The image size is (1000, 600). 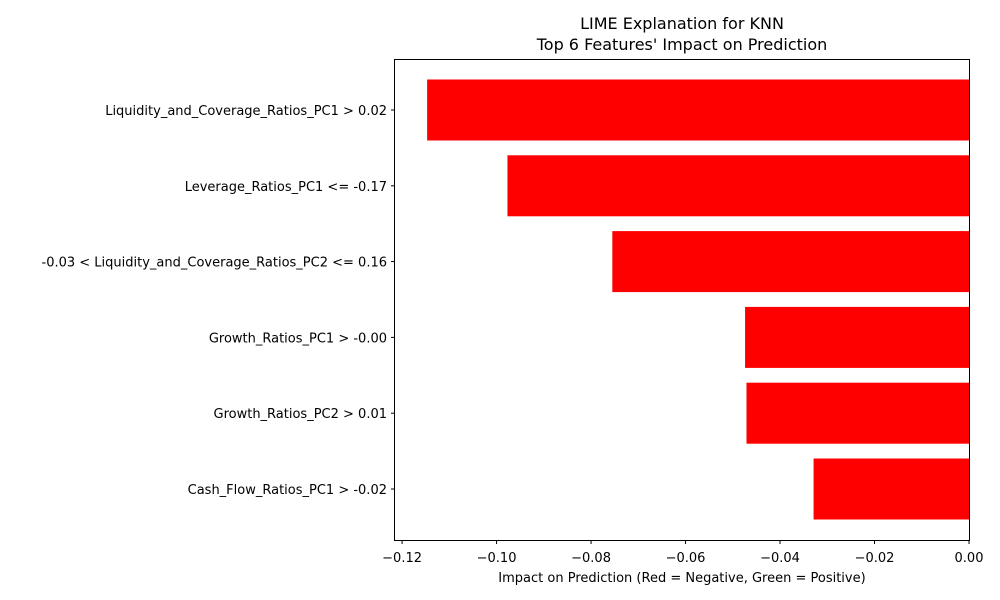 What do you see at coordinates (682, 23) in the screenshot?
I see `chart-title: LIME Explanation for KNN` at bounding box center [682, 23].